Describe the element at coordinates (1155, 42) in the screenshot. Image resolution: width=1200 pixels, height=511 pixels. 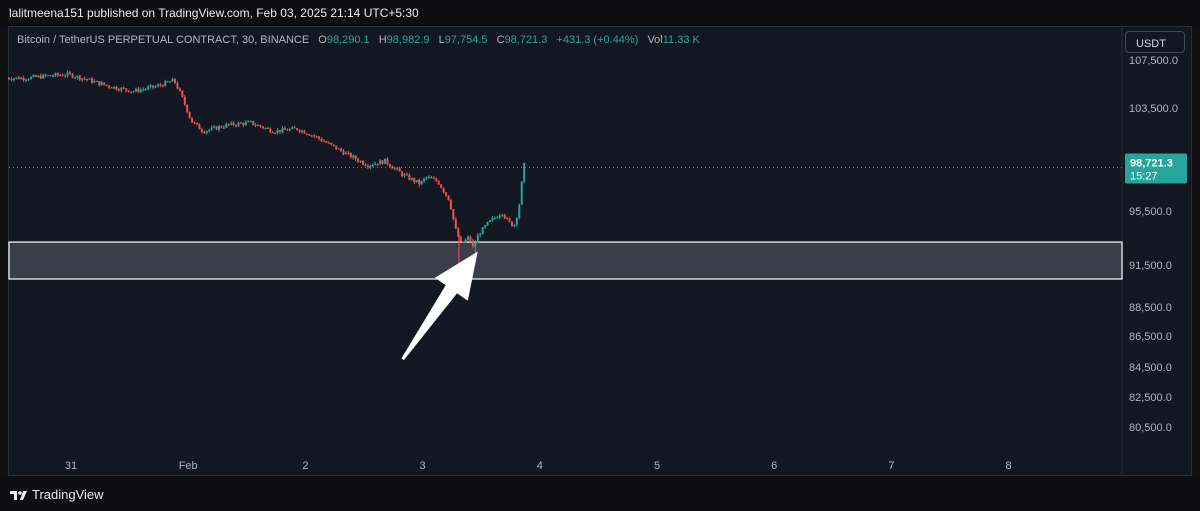
I see `currency-button: USDT` at that location.